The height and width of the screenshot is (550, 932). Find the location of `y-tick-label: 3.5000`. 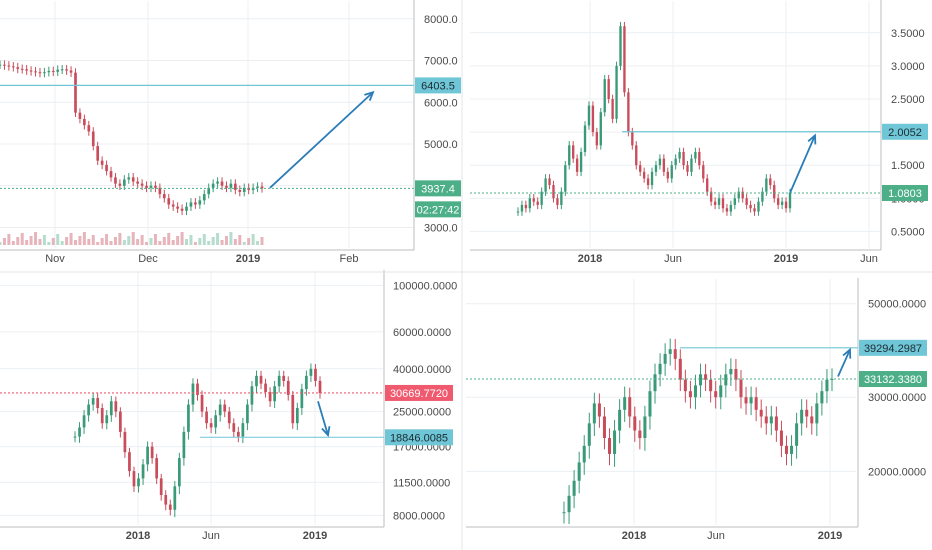

y-tick-label: 3.5000 is located at coordinates (908, 34).